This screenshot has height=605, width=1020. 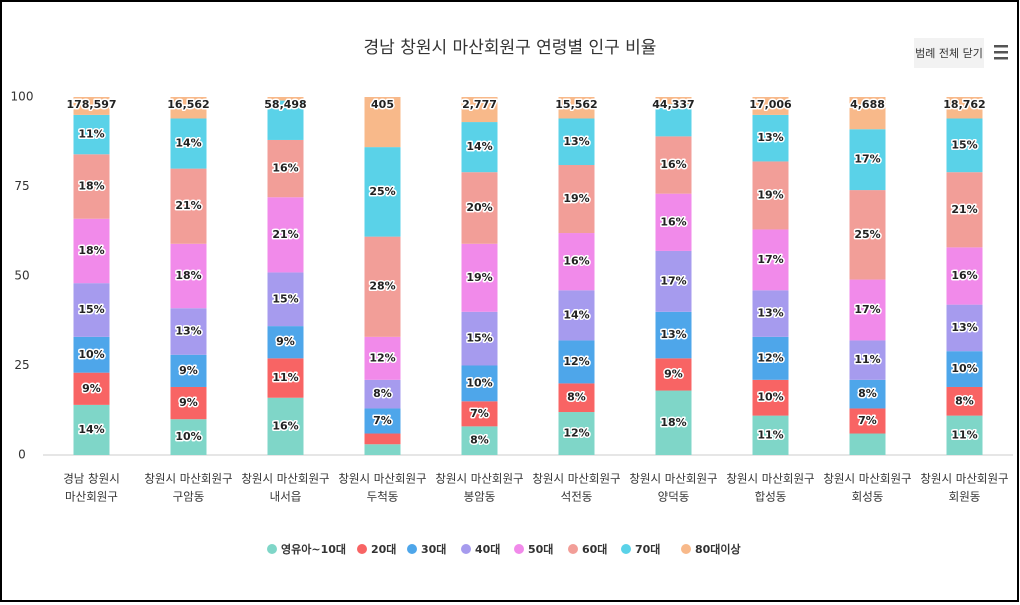 I want to click on data-label: 28%, so click(x=382, y=286).